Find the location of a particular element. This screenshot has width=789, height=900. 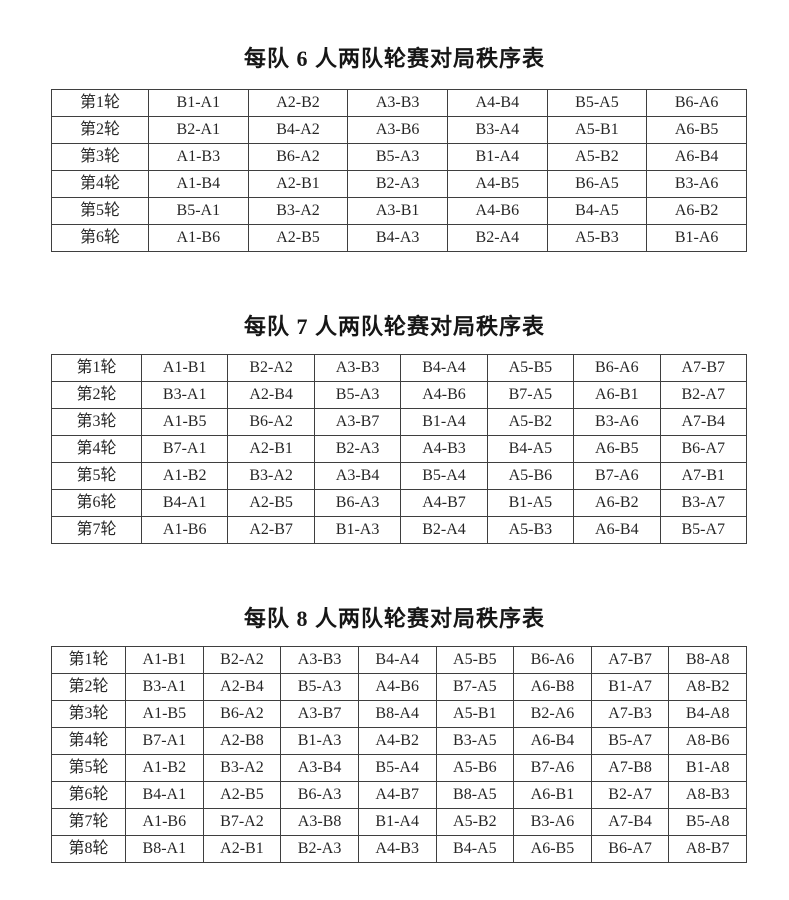

table-row: 第1轮 B1-A1 A2-B2 A3-B3 A4-B4 B5-A5 B6-A6 is located at coordinates (399, 103).